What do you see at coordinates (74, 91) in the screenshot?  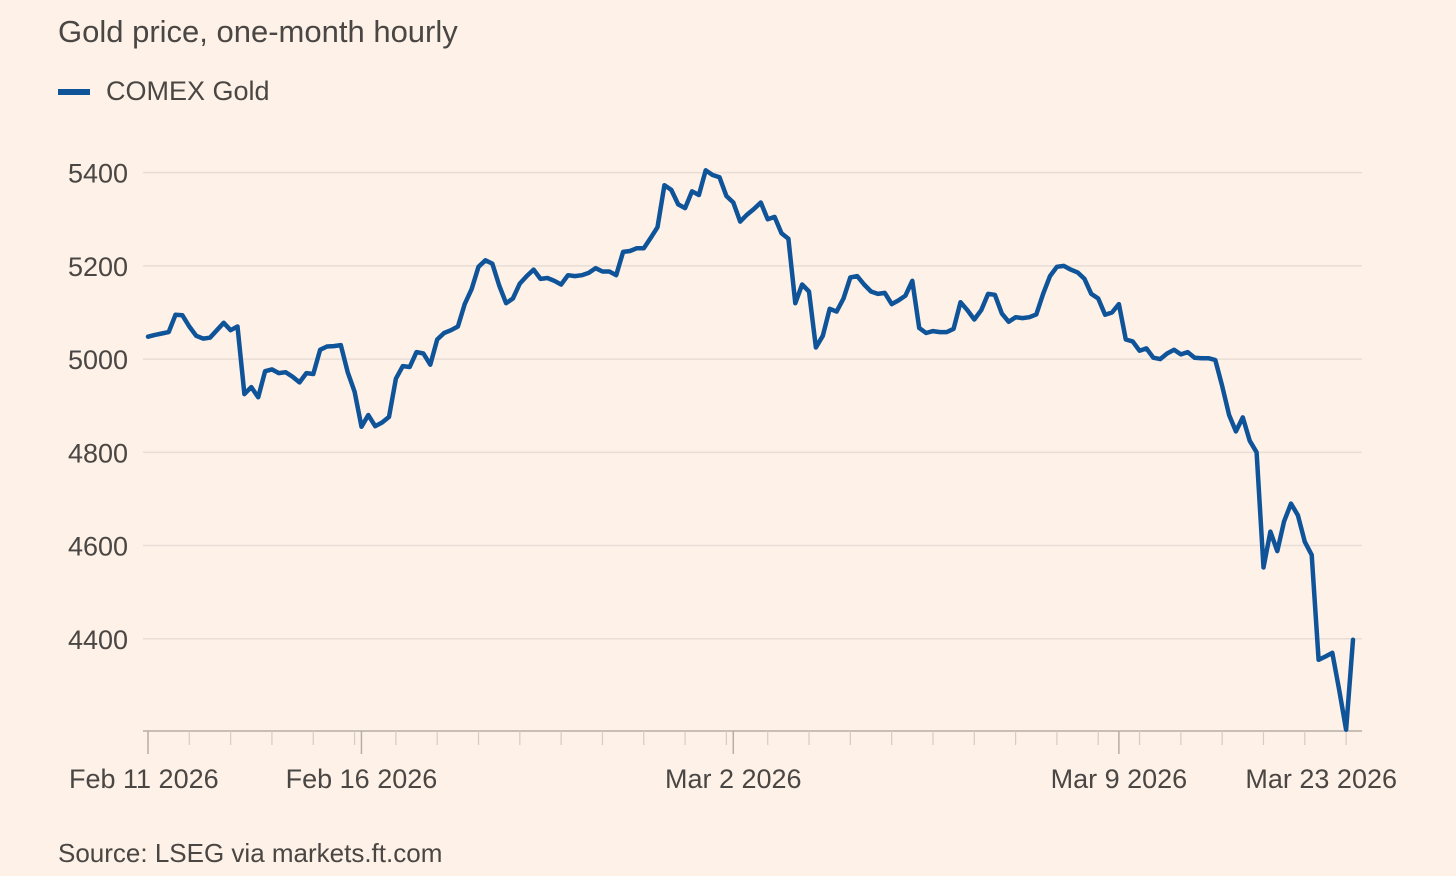 I see `legend-swatch-comex-gold` at bounding box center [74, 91].